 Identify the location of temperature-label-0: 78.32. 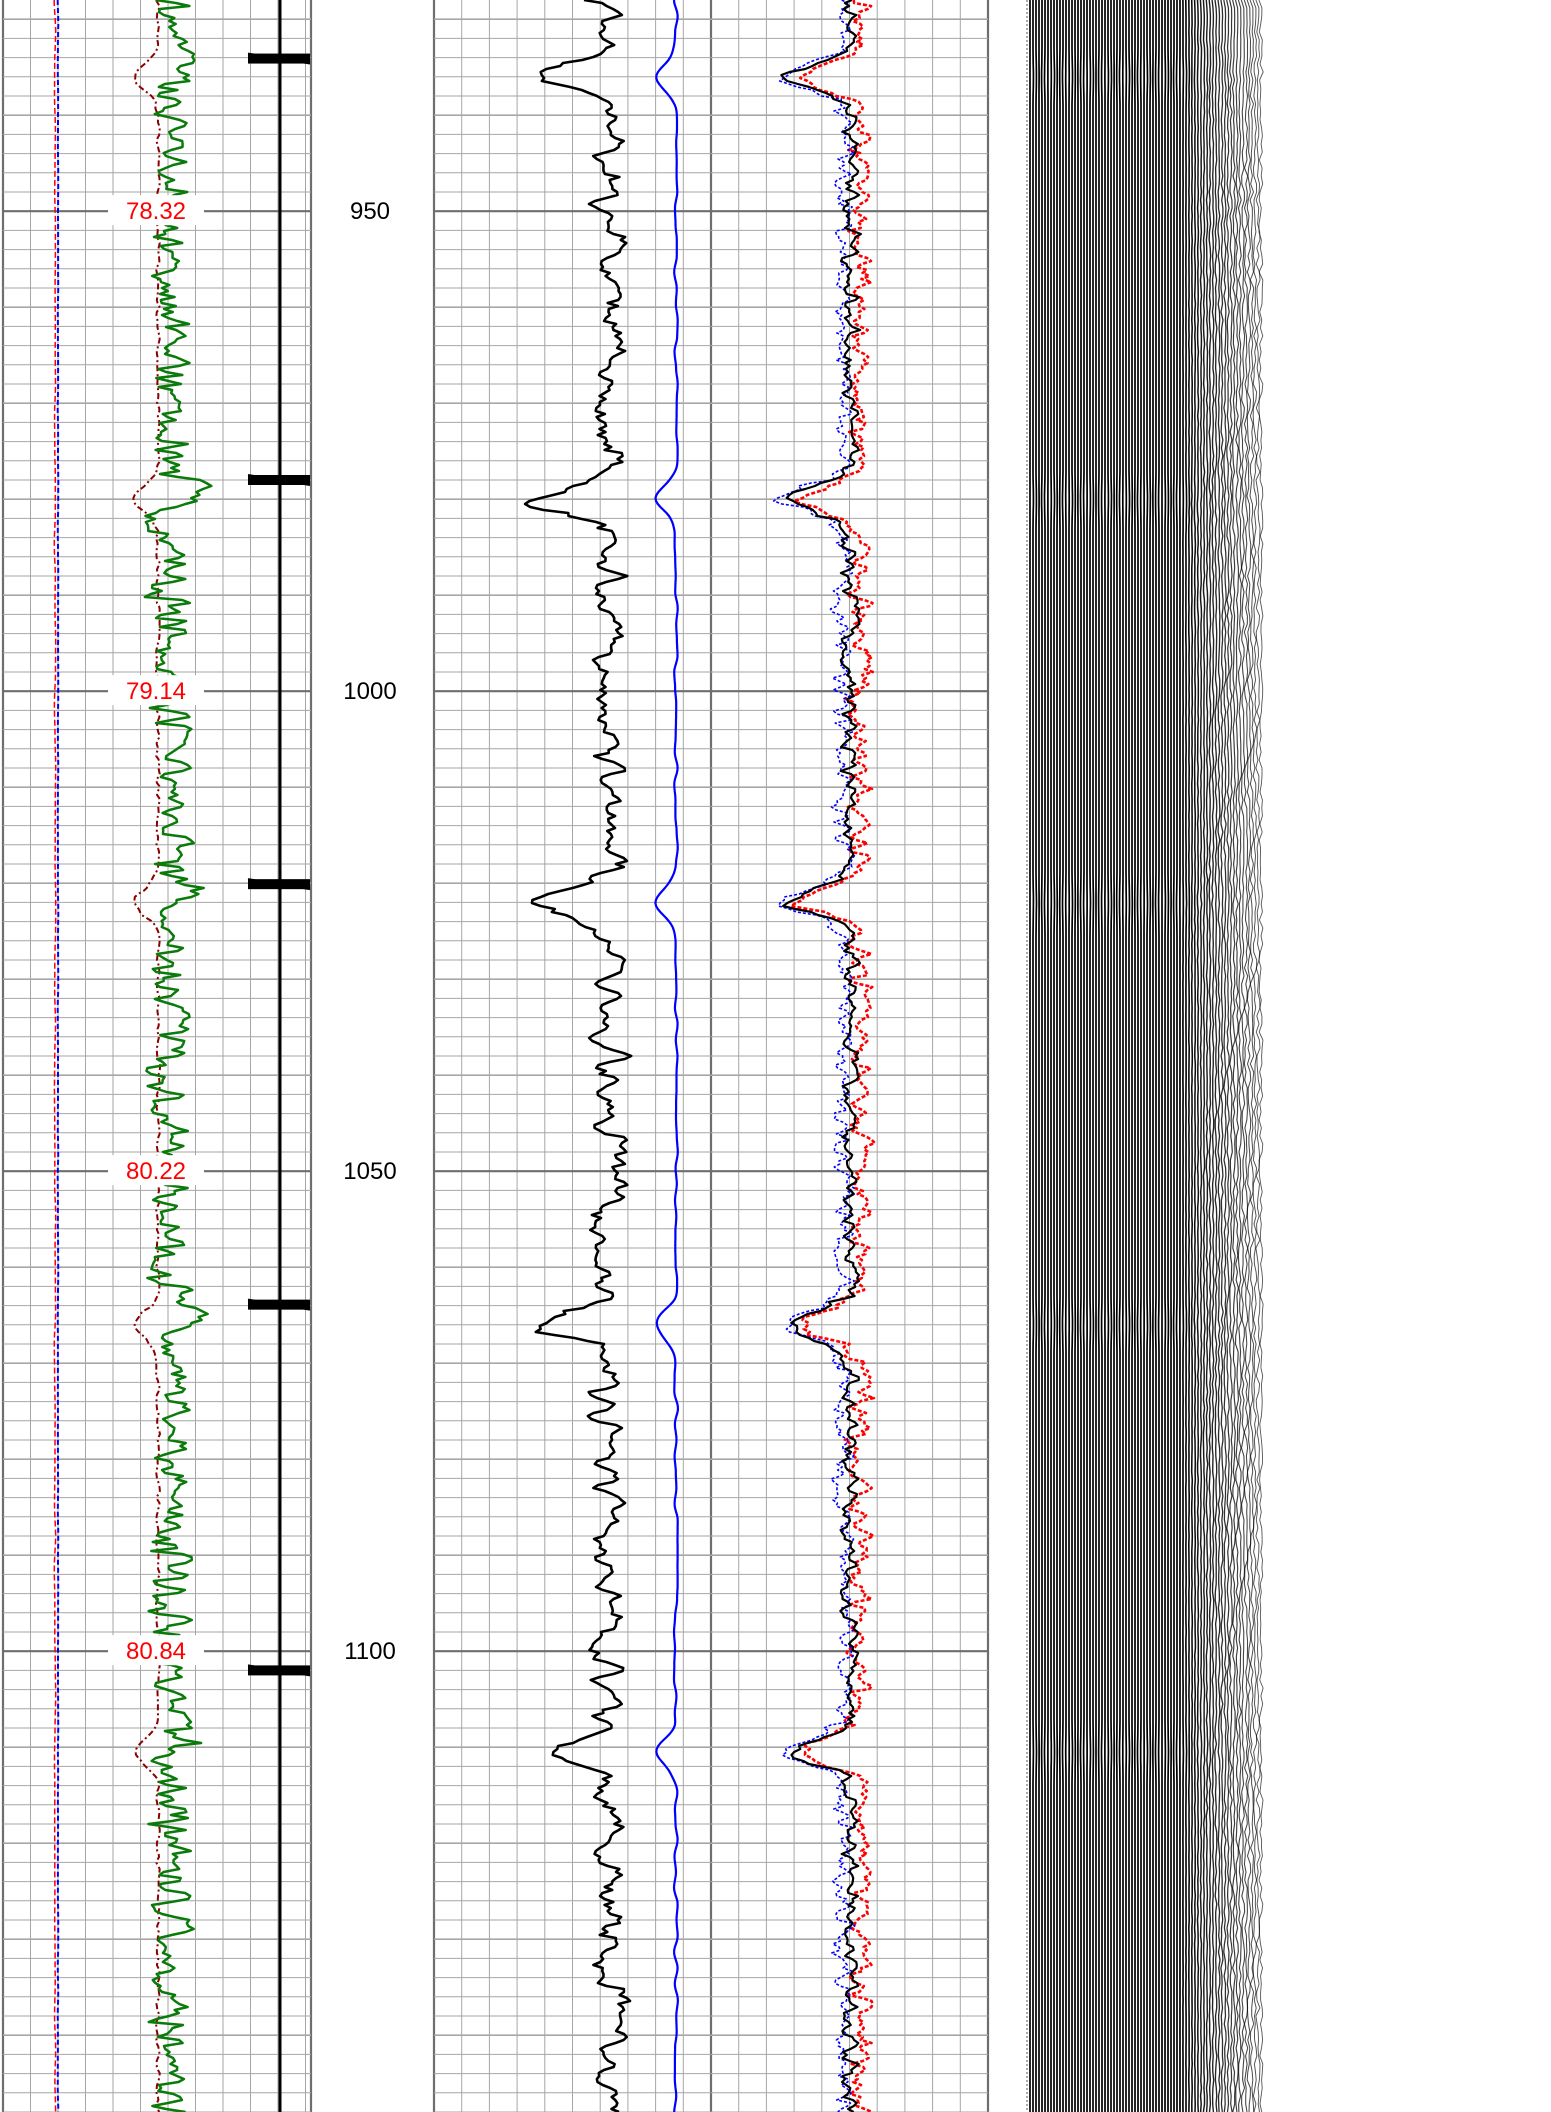
(156, 211).